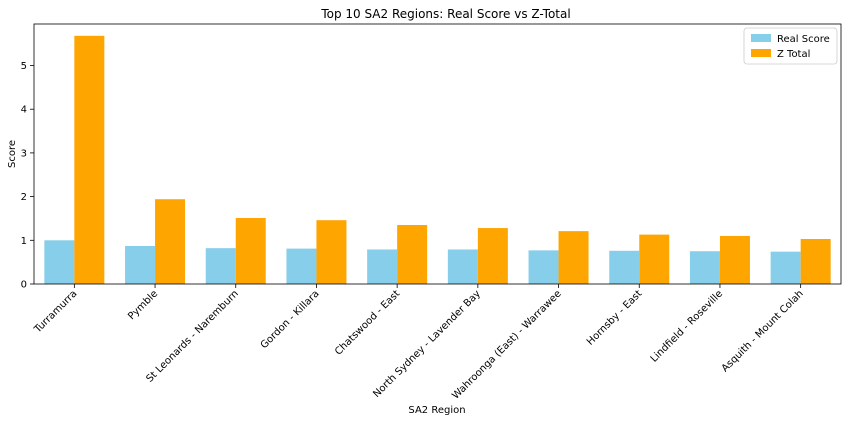 The image size is (857, 425). What do you see at coordinates (12, 154) in the screenshot?
I see `y-axis-label: Score` at bounding box center [12, 154].